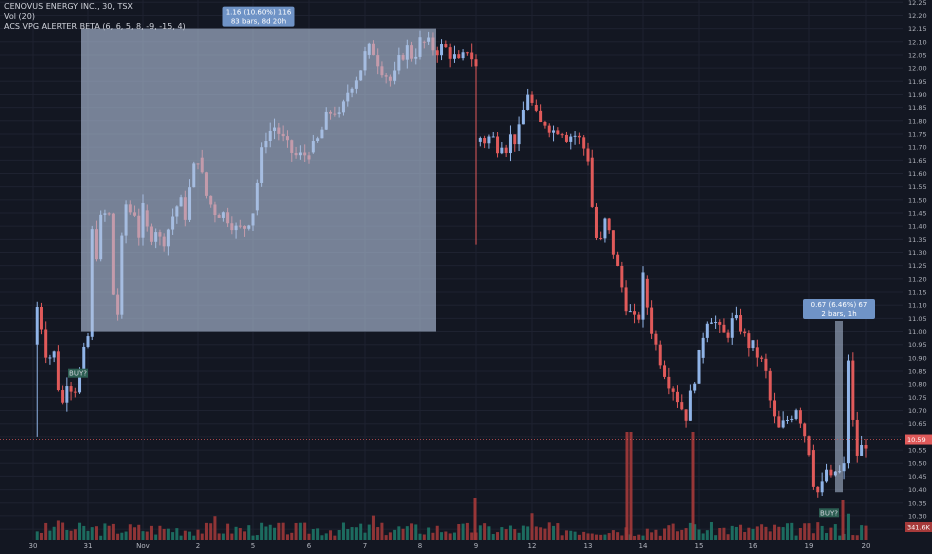 This screenshot has height=554, width=932. What do you see at coordinates (68, 6) in the screenshot?
I see `symbol-title: CENOVUS ENERGY INC., 30, TSX` at bounding box center [68, 6].